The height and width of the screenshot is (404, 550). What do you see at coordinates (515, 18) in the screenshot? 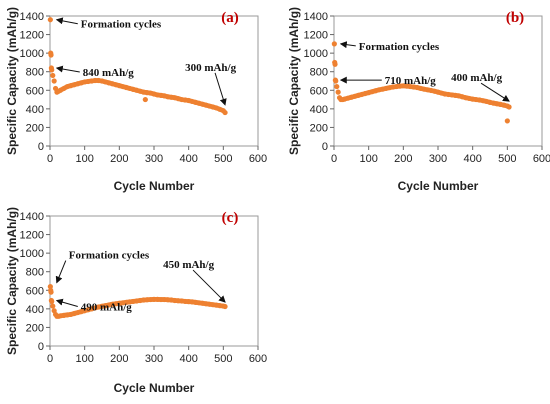
I see `panel-label: (b)` at bounding box center [515, 18].